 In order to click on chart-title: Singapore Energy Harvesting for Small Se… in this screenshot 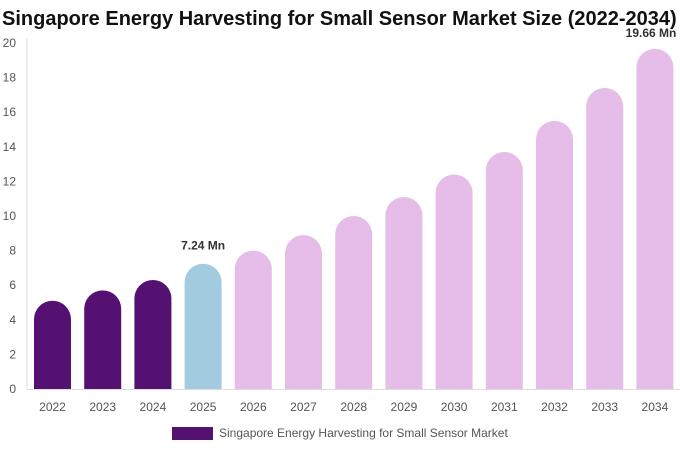, I will do `click(339, 19)`.